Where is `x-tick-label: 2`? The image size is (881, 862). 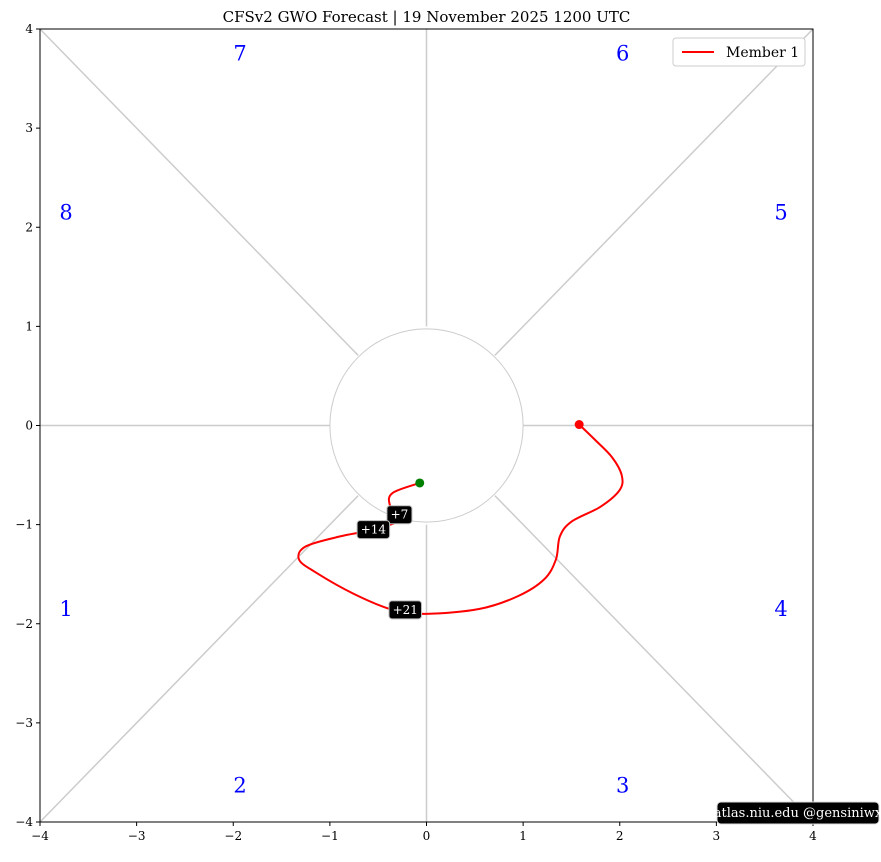
x-tick-label: 2 is located at coordinates (620, 836).